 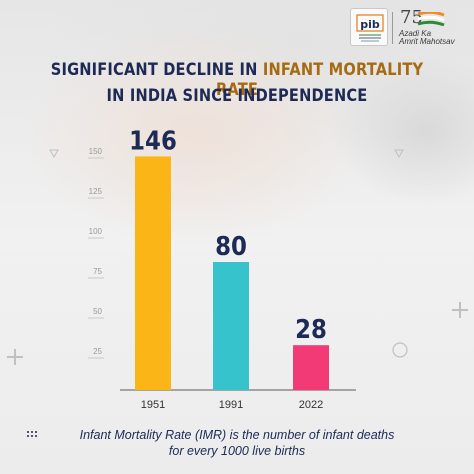 I want to click on footer-line2: for every 1000 live births, so click(x=237, y=451).